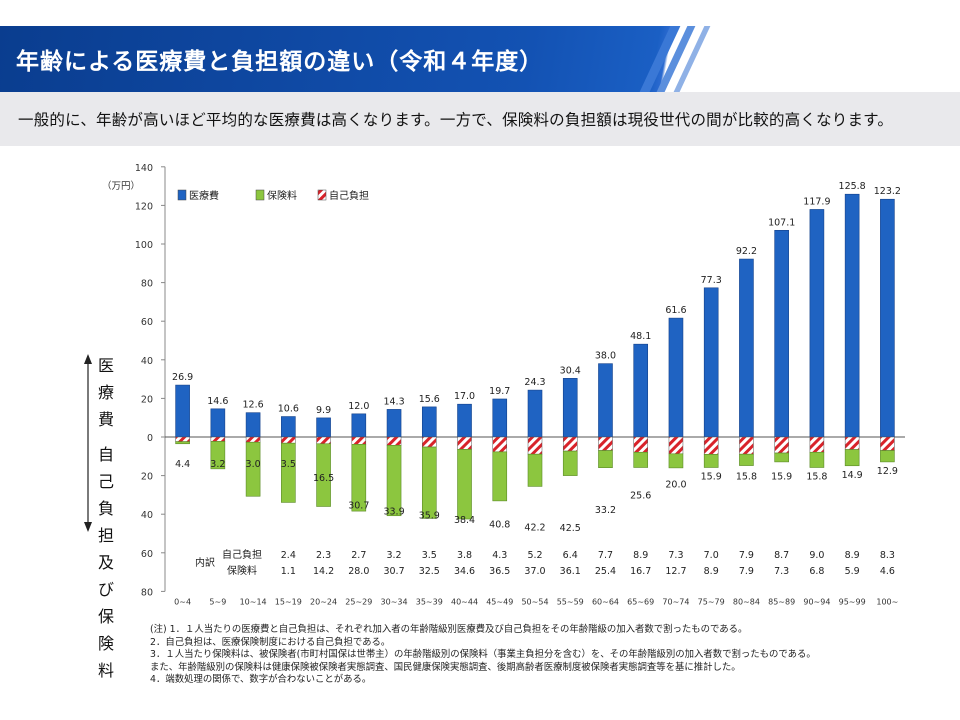 Image resolution: width=960 pixels, height=720 pixels. I want to click on breakdown-copay: 3.8, so click(464, 555).